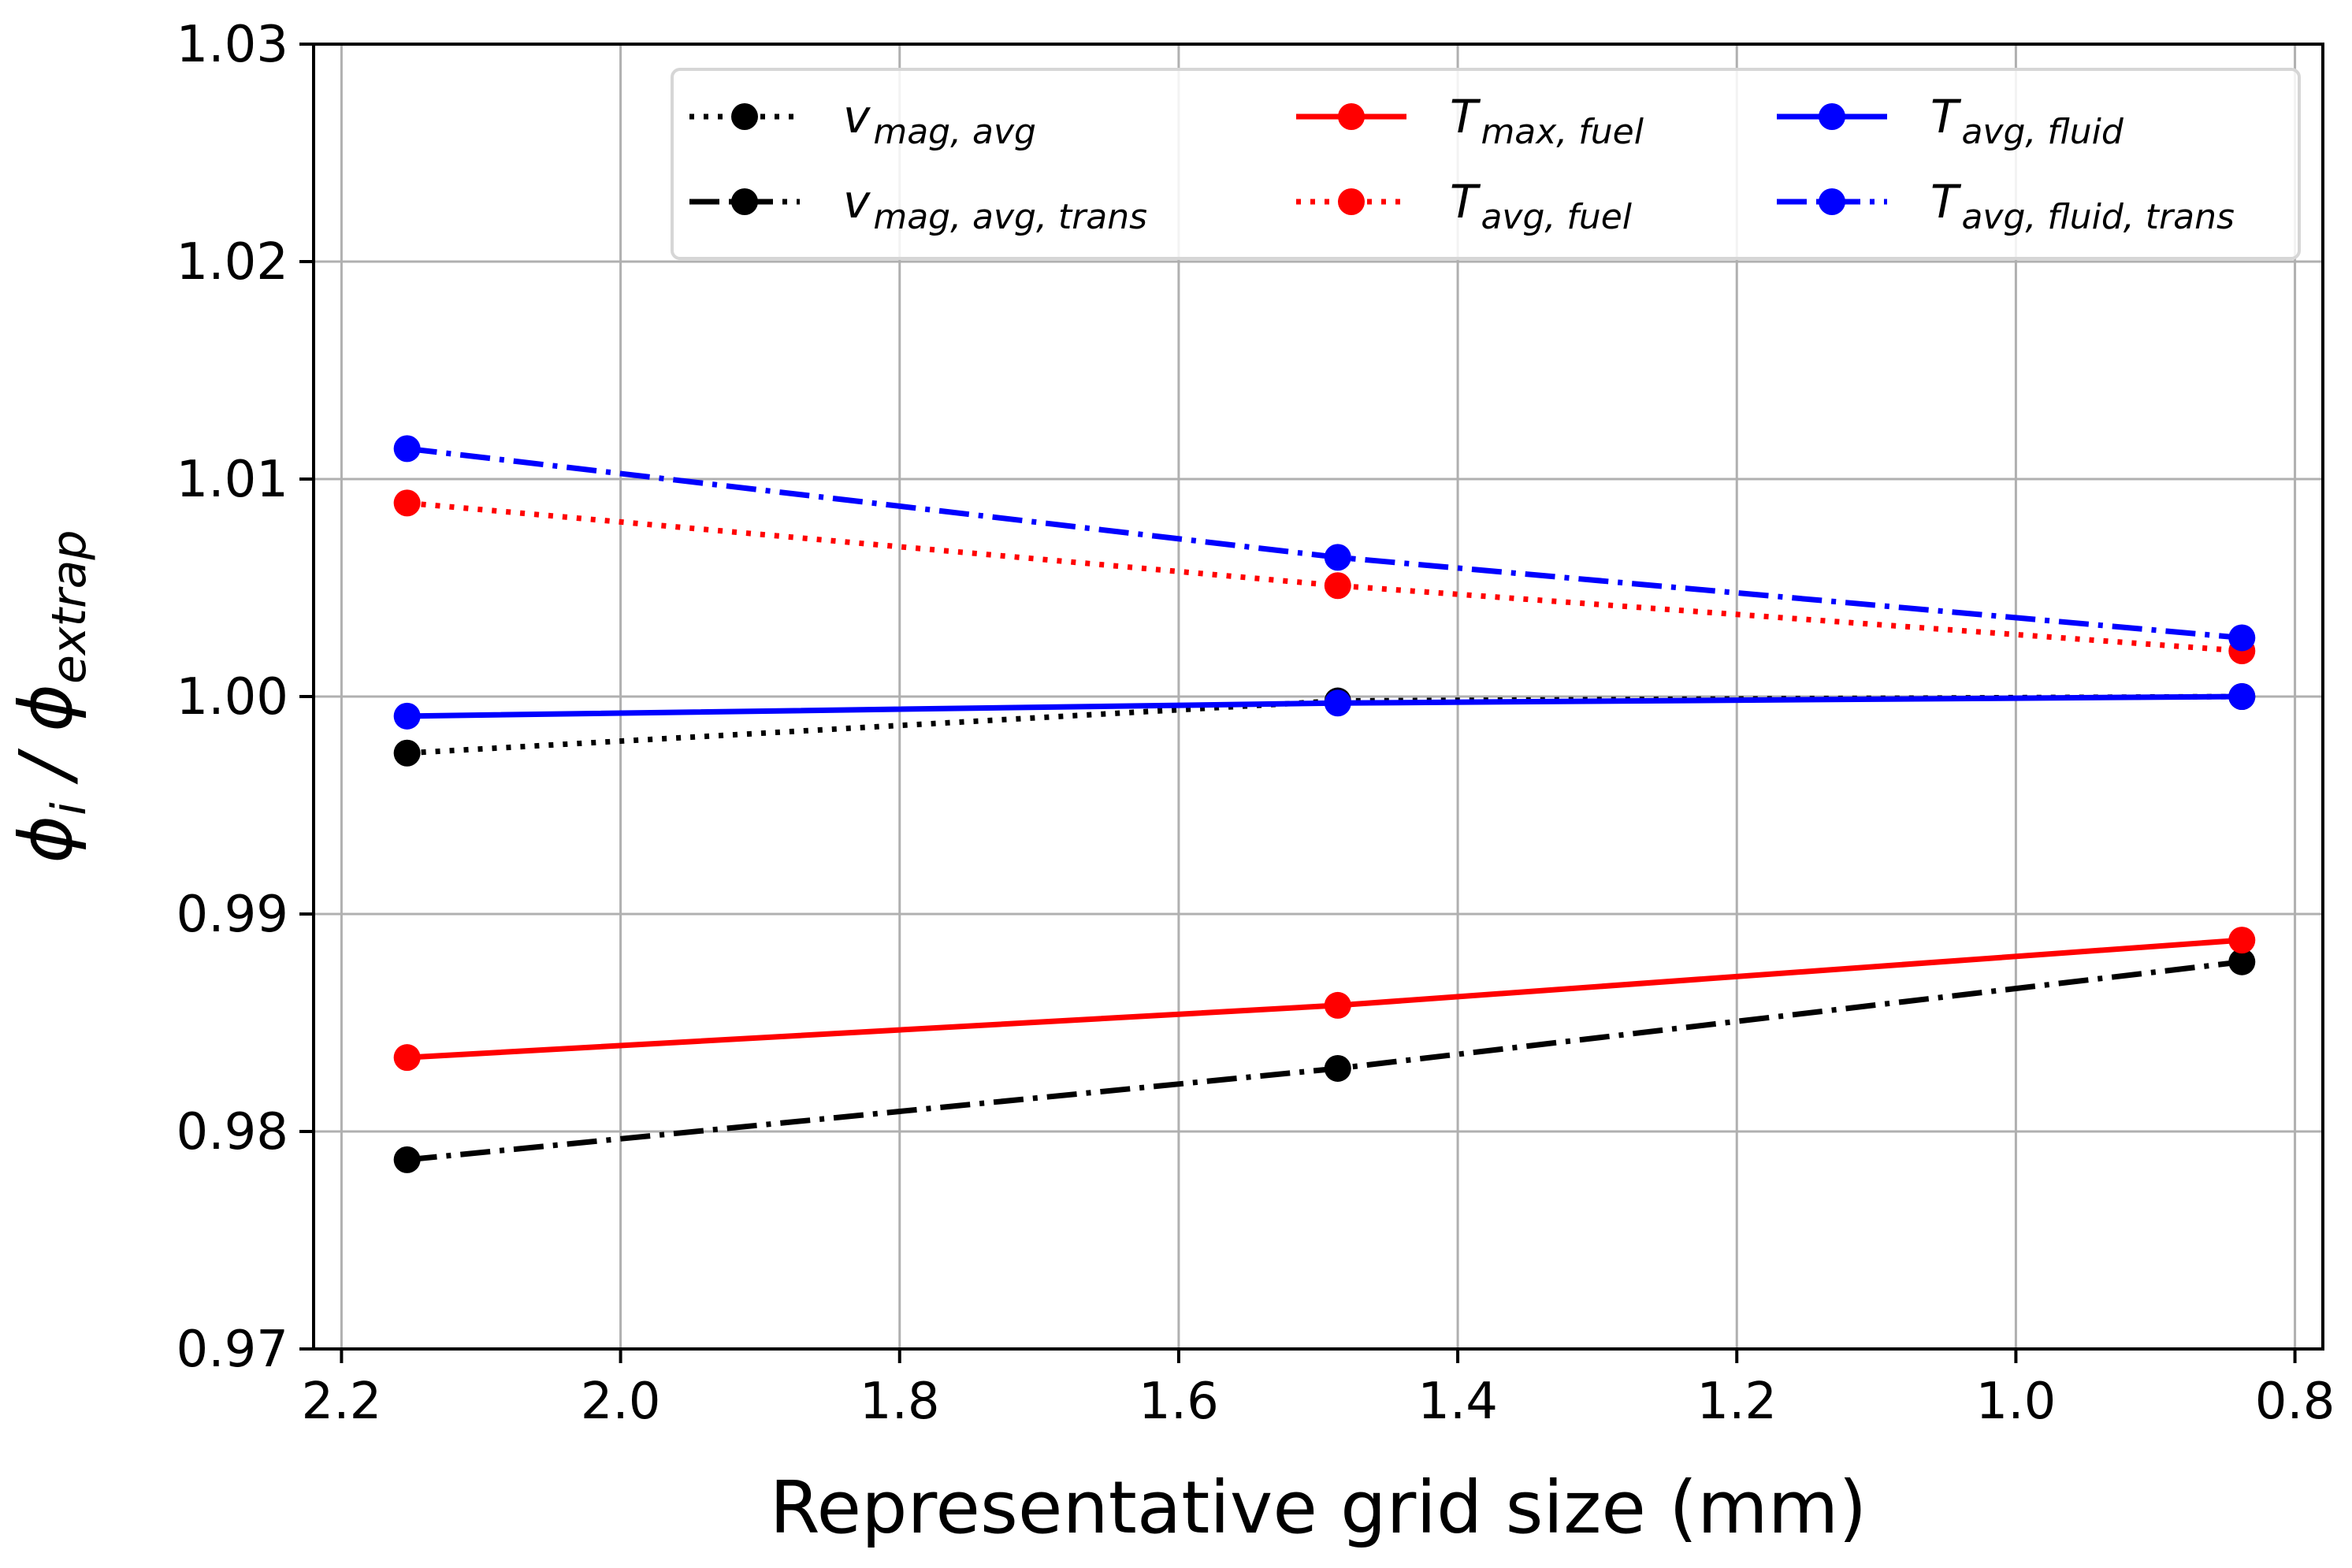 The image size is (2352, 1568). What do you see at coordinates (46, 708) in the screenshot?
I see `y-axis-title-phi-2: ϕ` at bounding box center [46, 708].